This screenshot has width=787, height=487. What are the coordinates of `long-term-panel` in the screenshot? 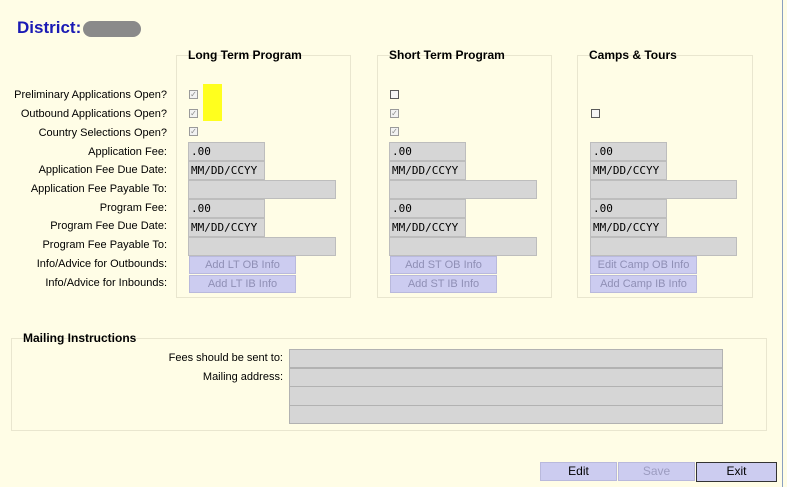 It's located at (263, 176).